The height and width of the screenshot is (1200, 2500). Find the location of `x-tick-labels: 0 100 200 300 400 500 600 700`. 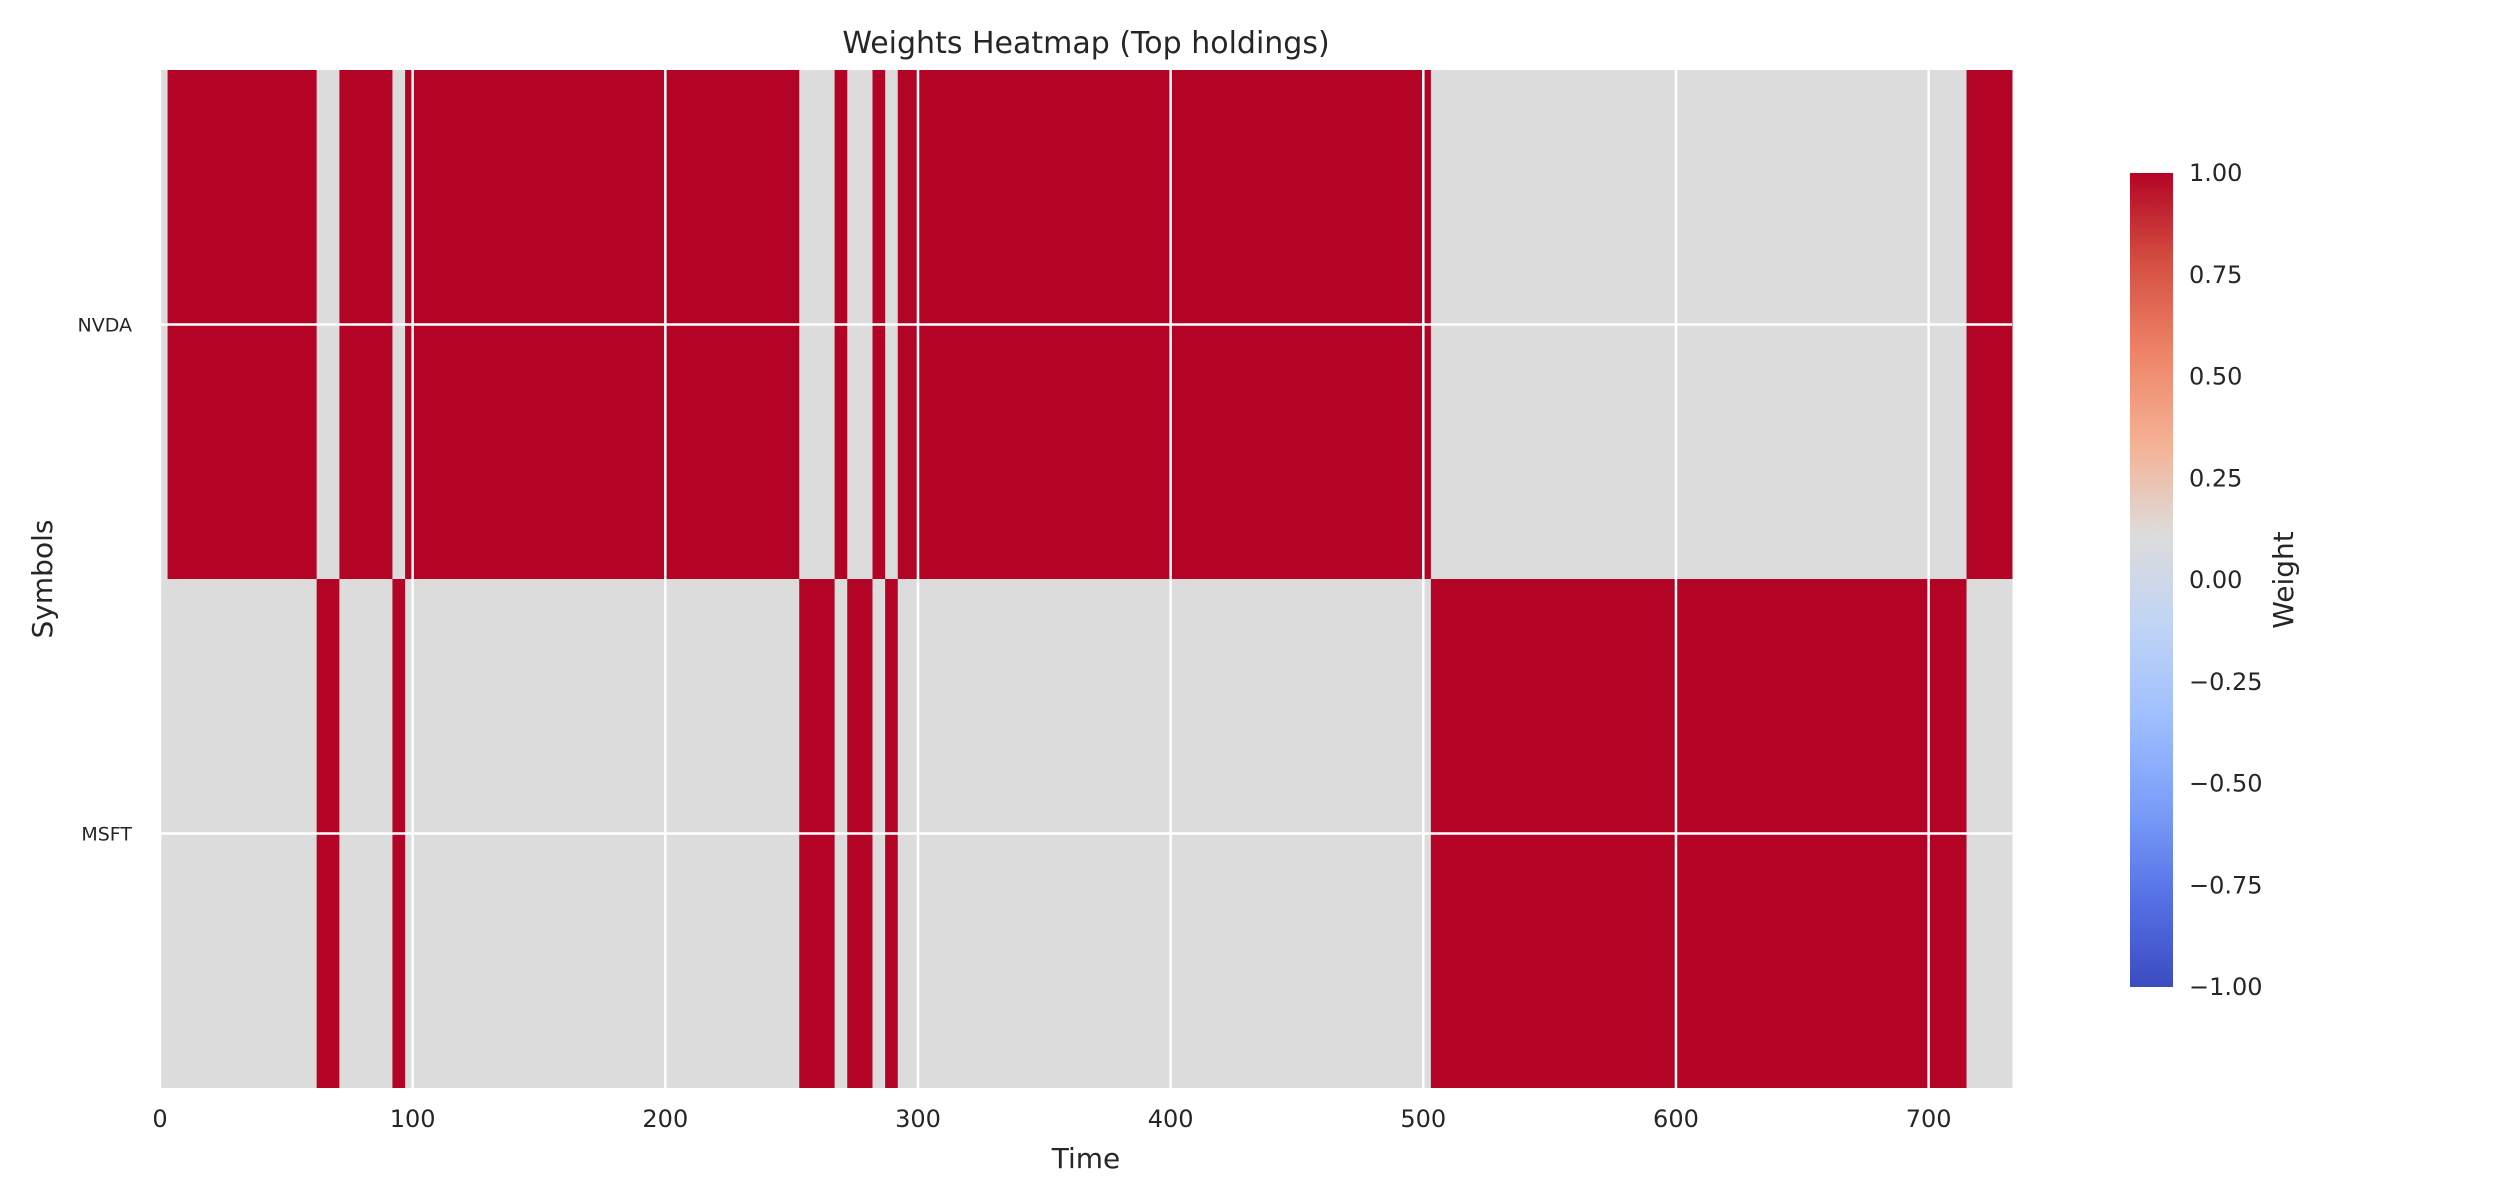

x-tick-labels: 0 100 200 300 400 500 600 700 is located at coordinates (1051, 1119).